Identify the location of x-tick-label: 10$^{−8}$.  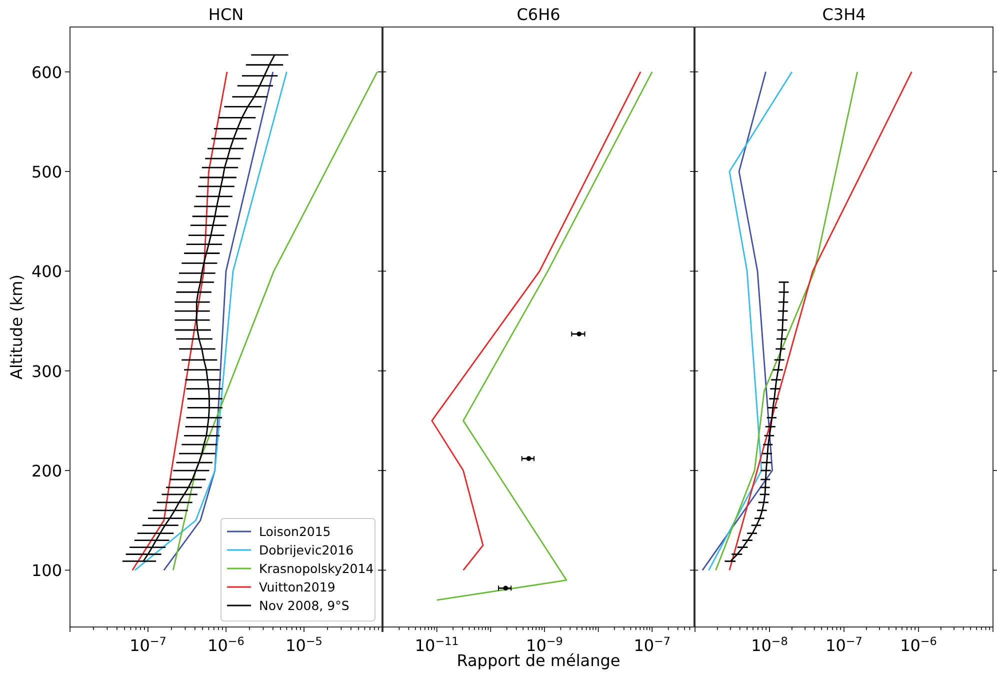
(769, 644).